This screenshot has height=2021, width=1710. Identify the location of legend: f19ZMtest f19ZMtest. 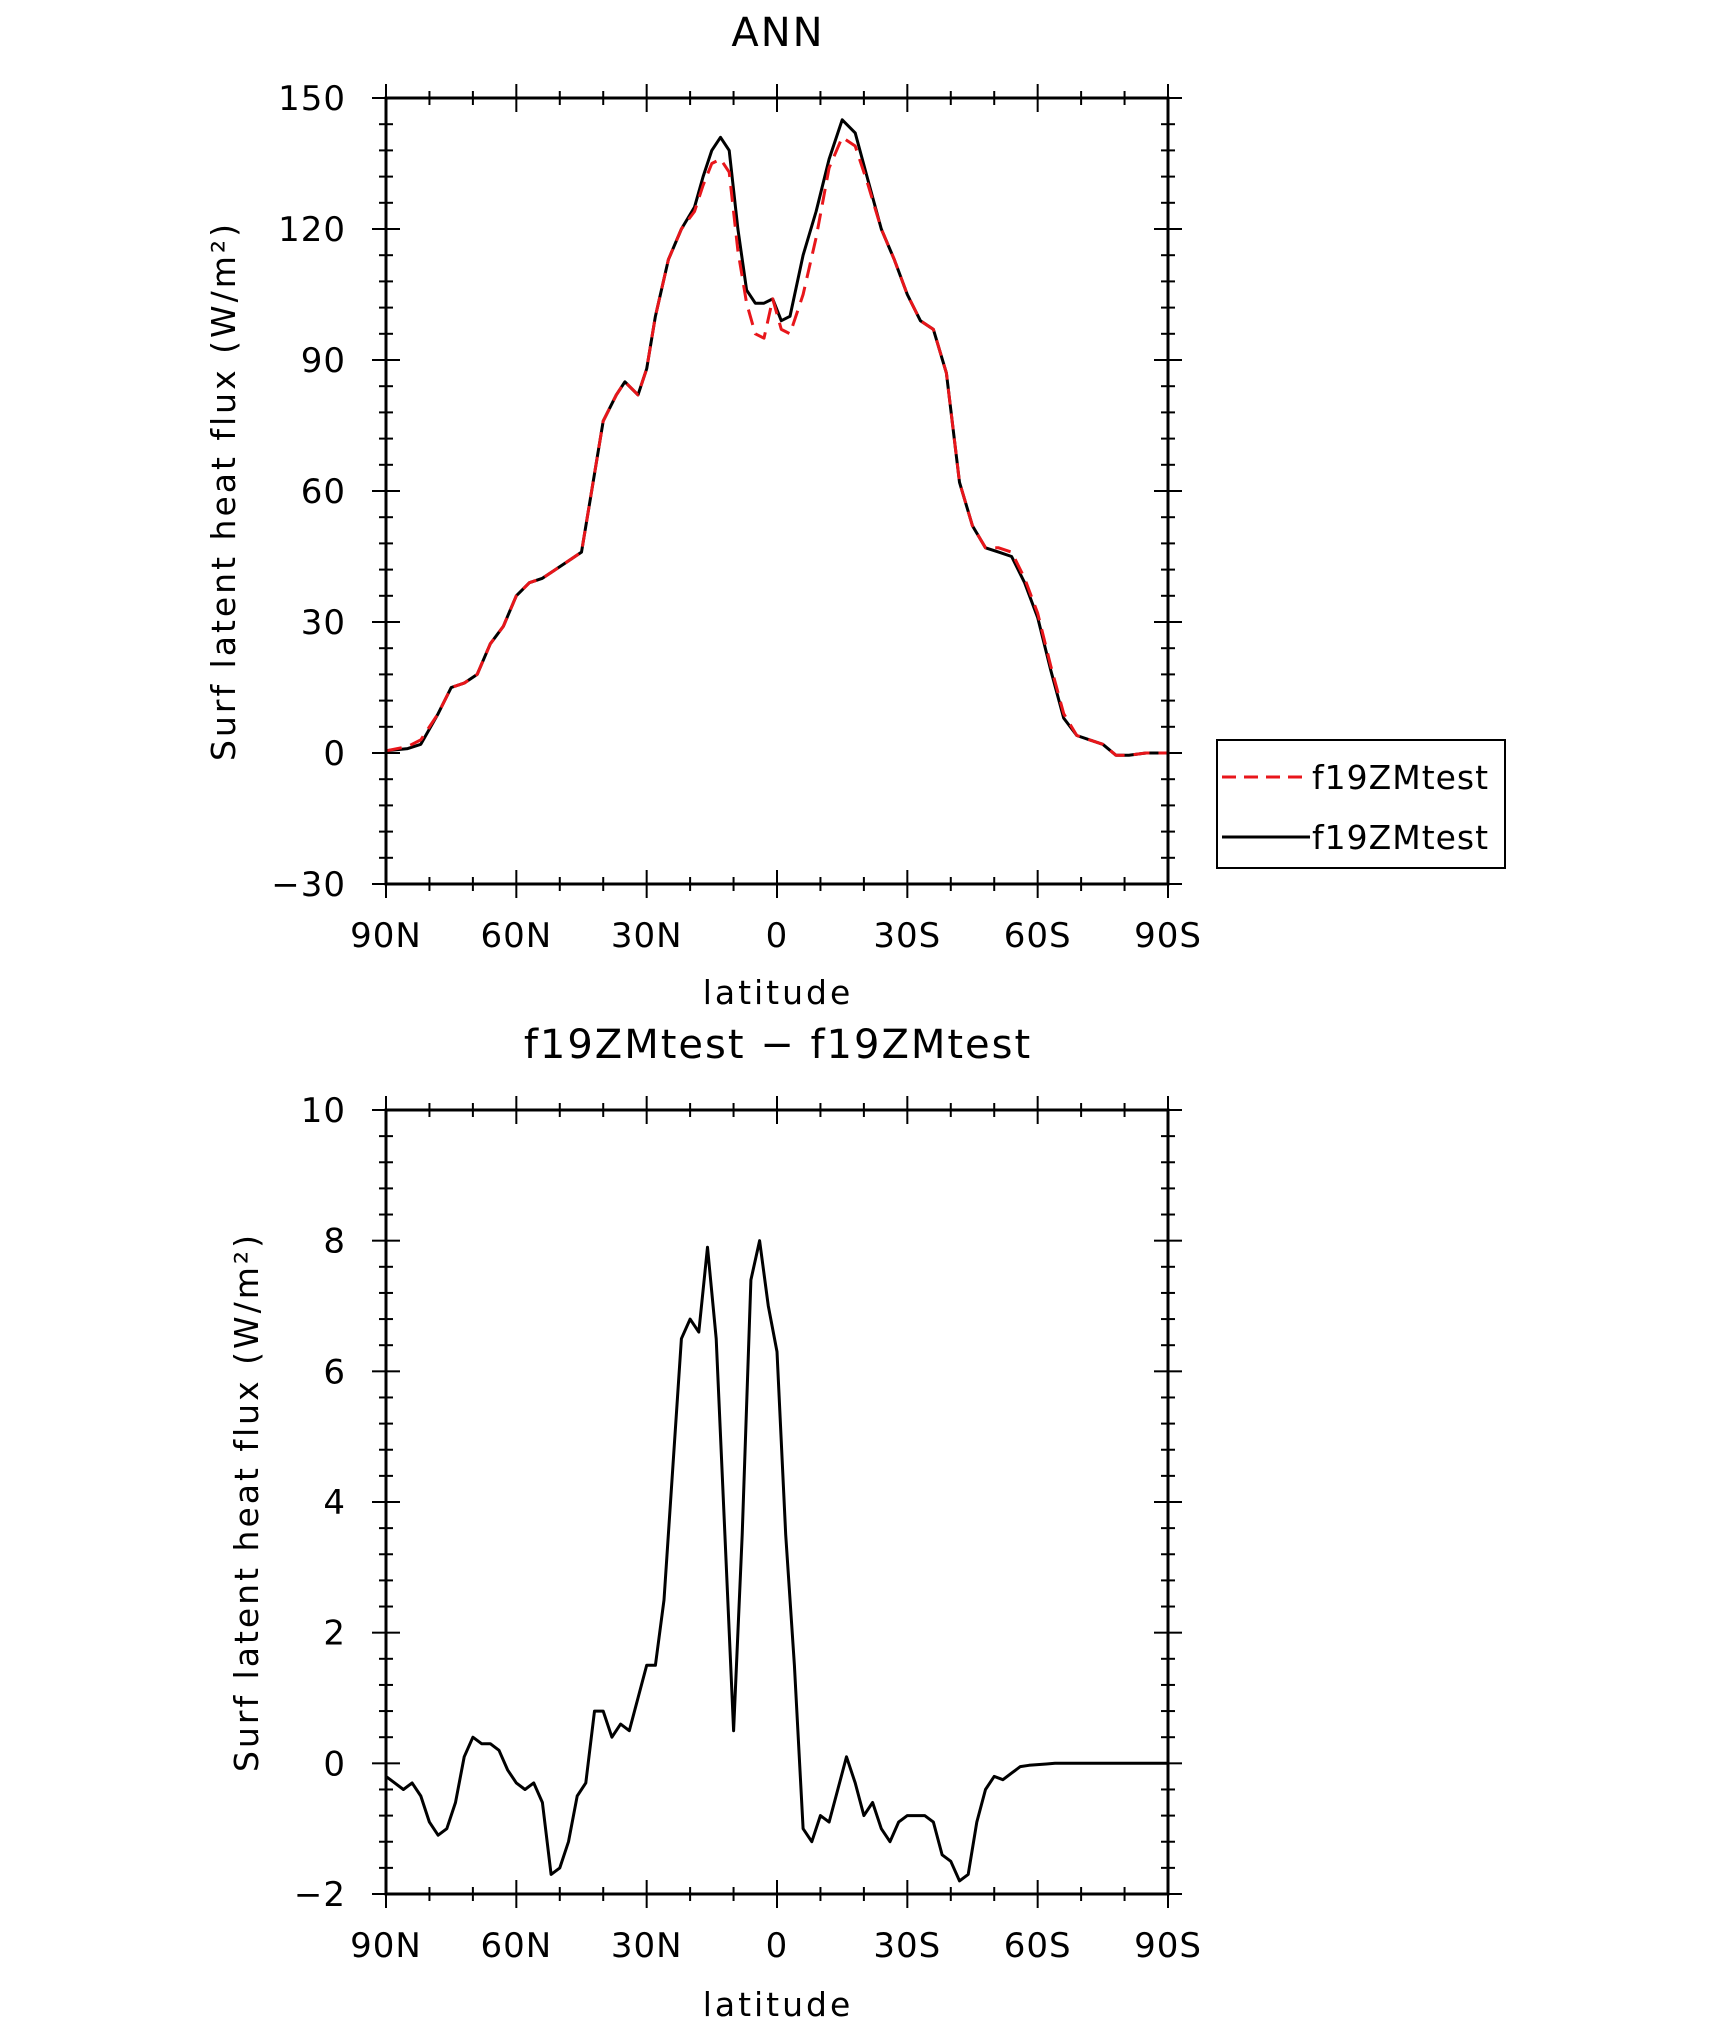
(1361, 804).